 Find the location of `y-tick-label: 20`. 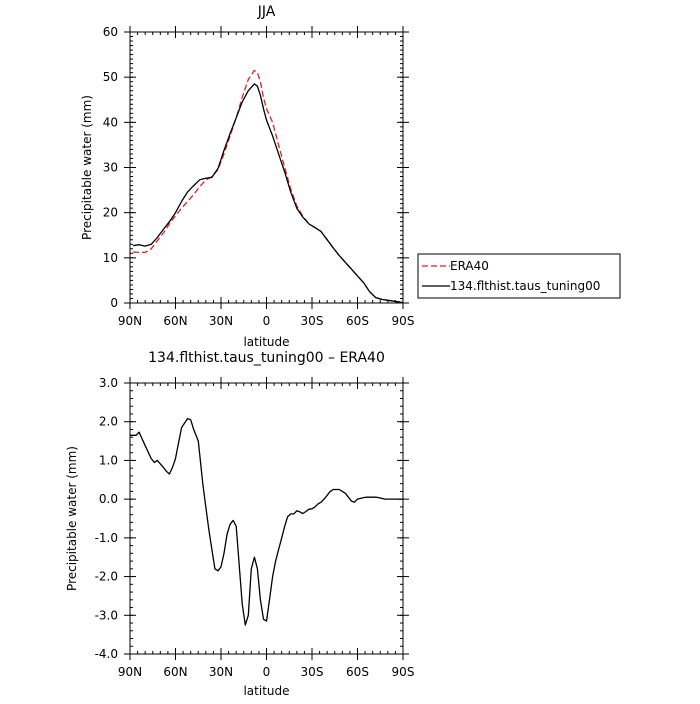

y-tick-label: 20 is located at coordinates (110, 213).